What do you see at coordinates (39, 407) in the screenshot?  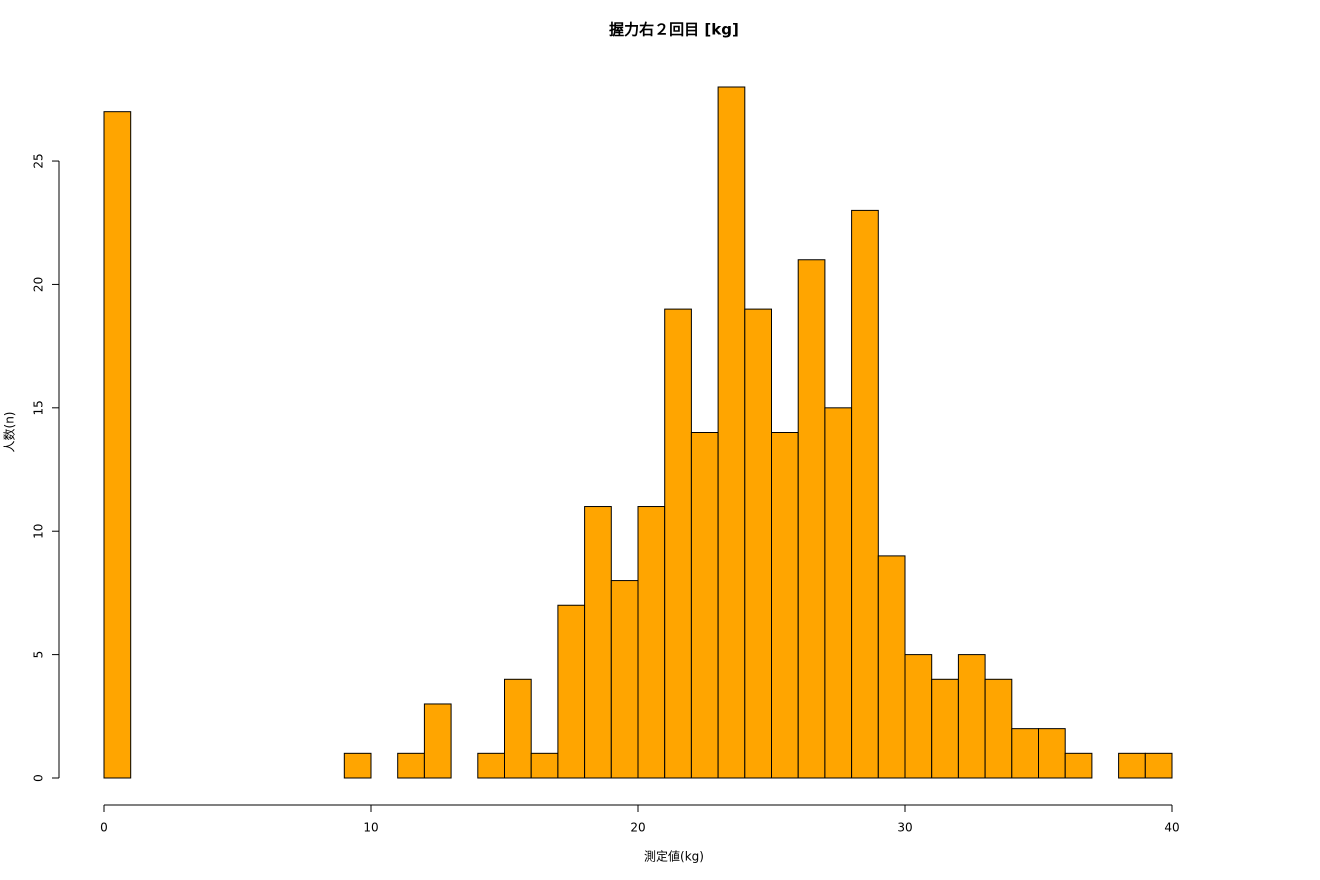 I see `y-tick-label: 15` at bounding box center [39, 407].